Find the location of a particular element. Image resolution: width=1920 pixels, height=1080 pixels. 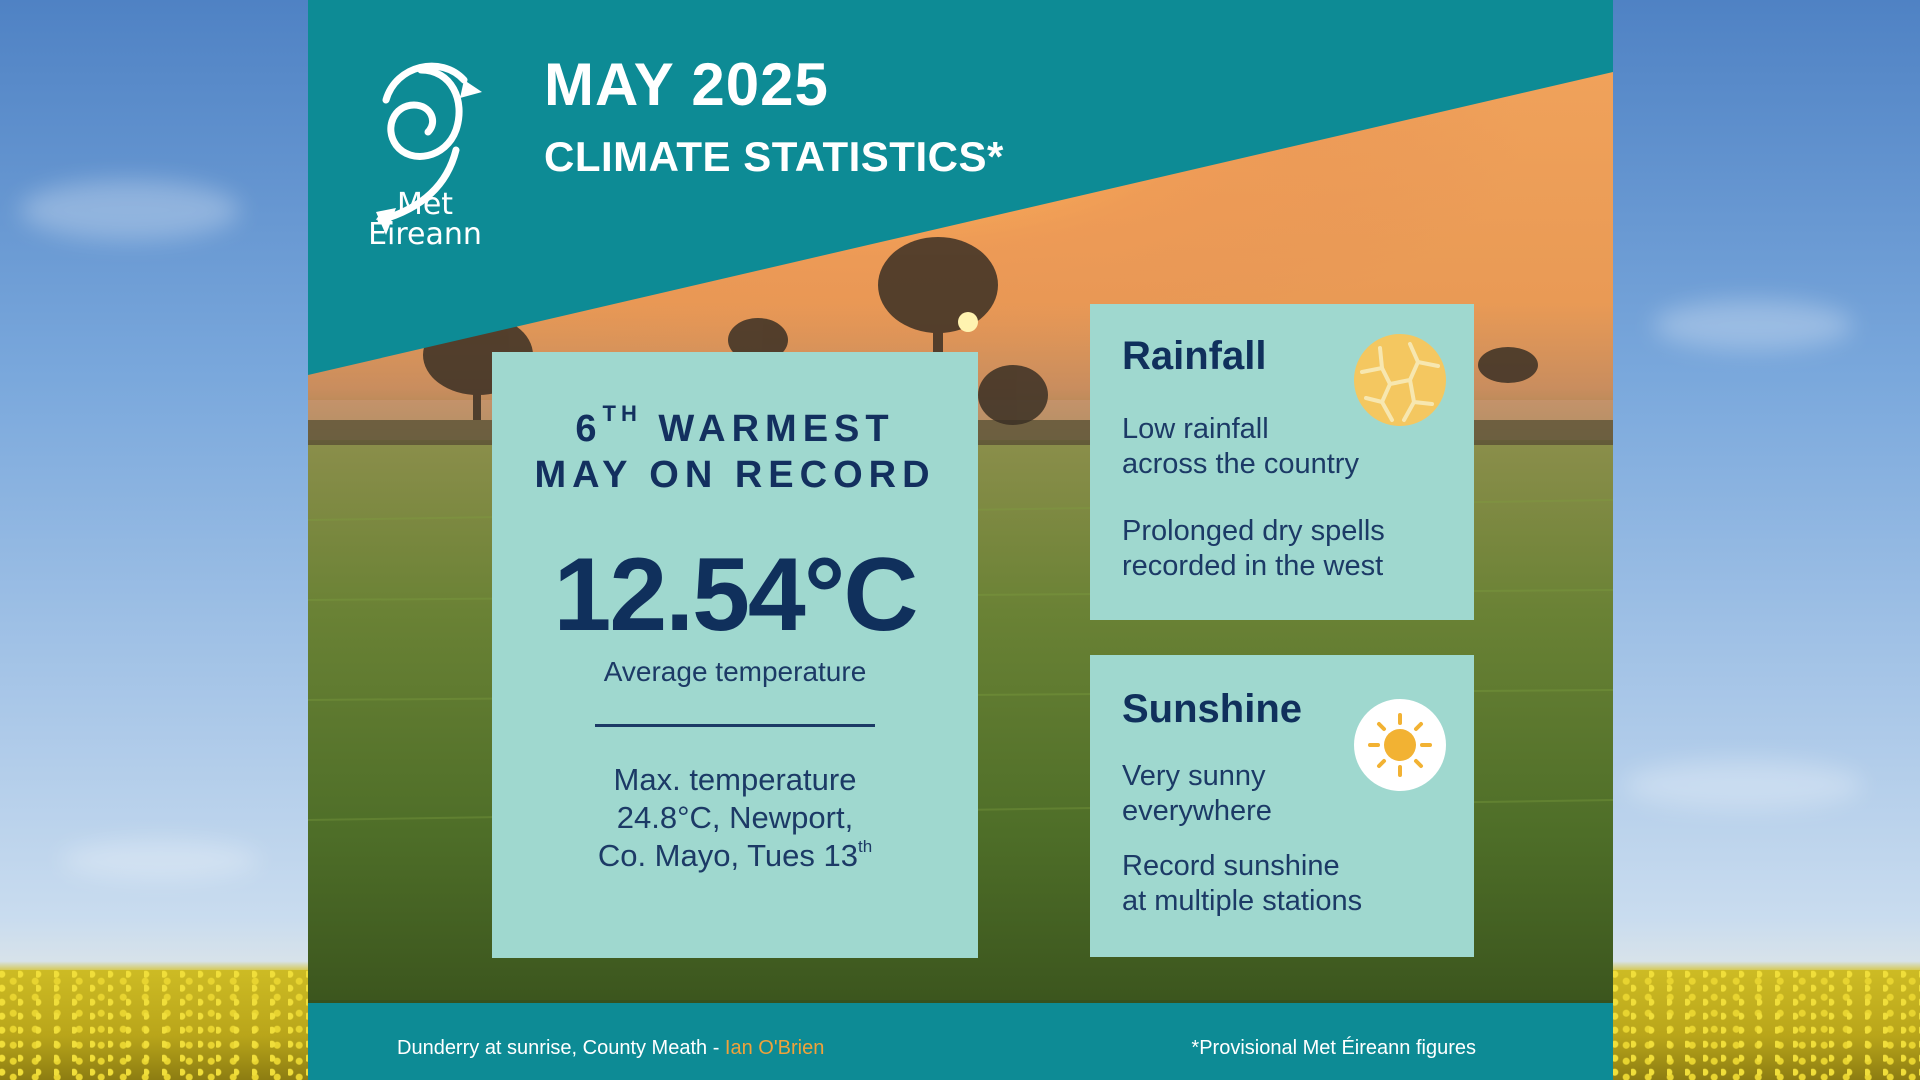

sunshine-detail: Record sunshine at multiple stations is located at coordinates (1242, 883).